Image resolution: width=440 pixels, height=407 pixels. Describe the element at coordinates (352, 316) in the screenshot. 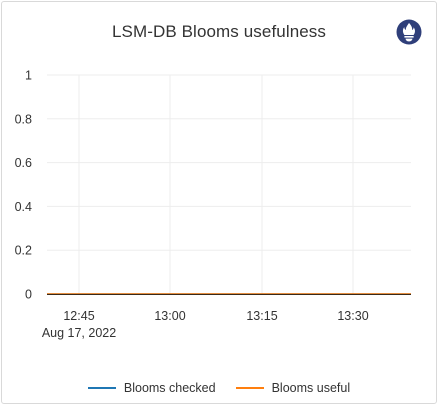

I see `x-tick-label: 13:30` at that location.